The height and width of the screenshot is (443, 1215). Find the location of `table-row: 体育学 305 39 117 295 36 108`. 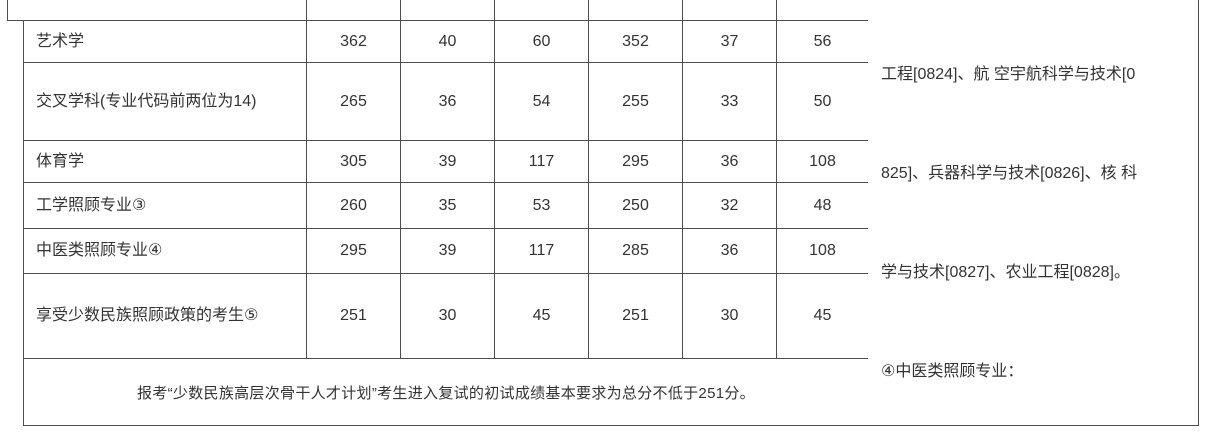

table-row: 体育学 305 39 117 295 36 108 is located at coordinates (446, 161).